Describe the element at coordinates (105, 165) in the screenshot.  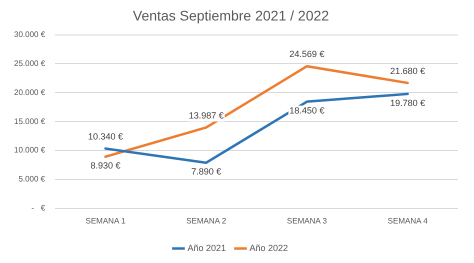
I see `data-label: 8.930 €` at that location.